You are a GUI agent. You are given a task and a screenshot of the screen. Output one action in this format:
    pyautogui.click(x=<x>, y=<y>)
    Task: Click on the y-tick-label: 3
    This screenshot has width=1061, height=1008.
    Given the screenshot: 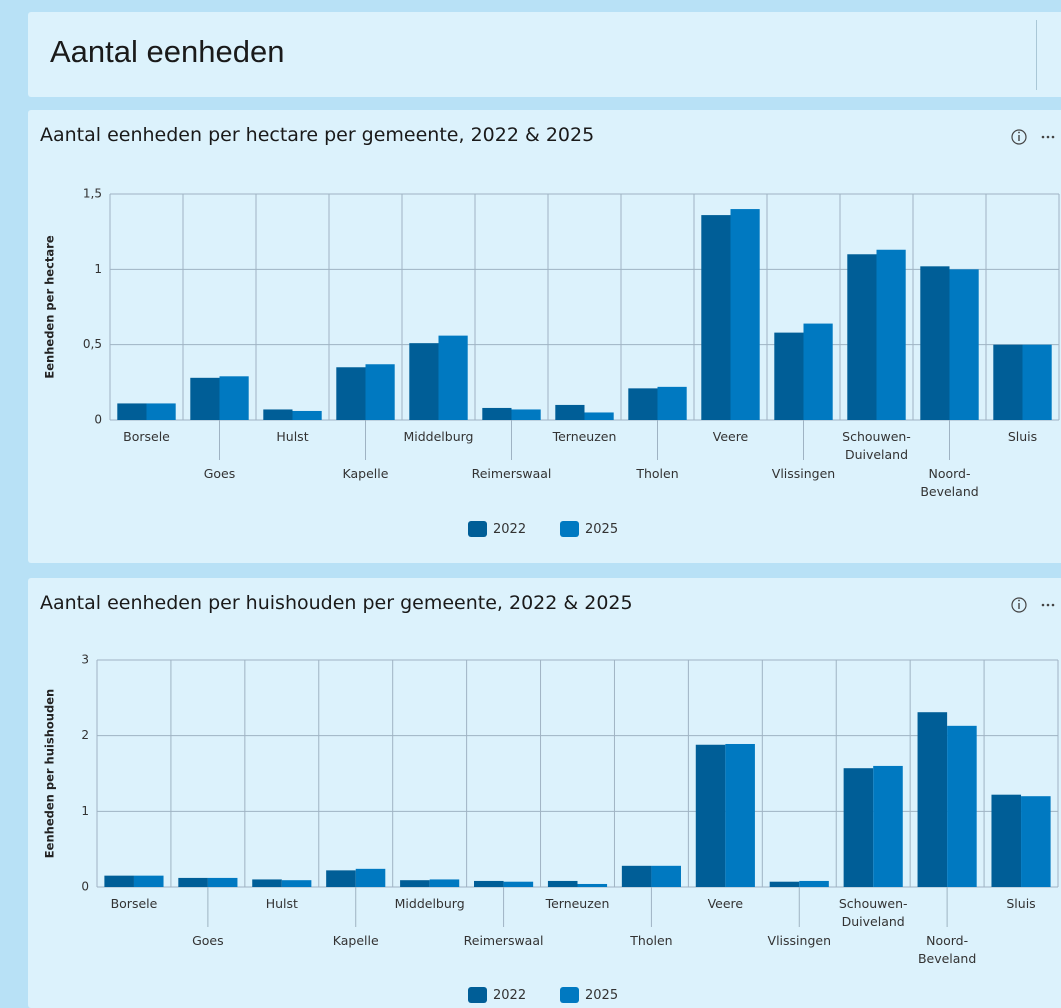 What is the action you would take?
    pyautogui.click(x=85, y=660)
    